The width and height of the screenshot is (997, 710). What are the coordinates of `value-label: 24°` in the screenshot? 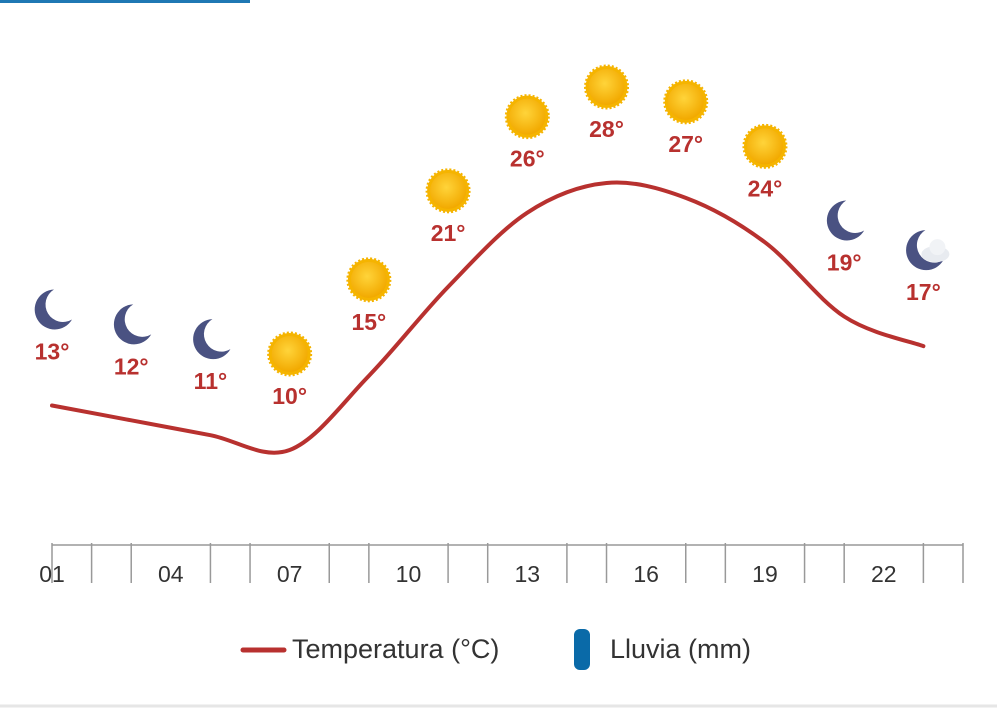 It's located at (765, 188).